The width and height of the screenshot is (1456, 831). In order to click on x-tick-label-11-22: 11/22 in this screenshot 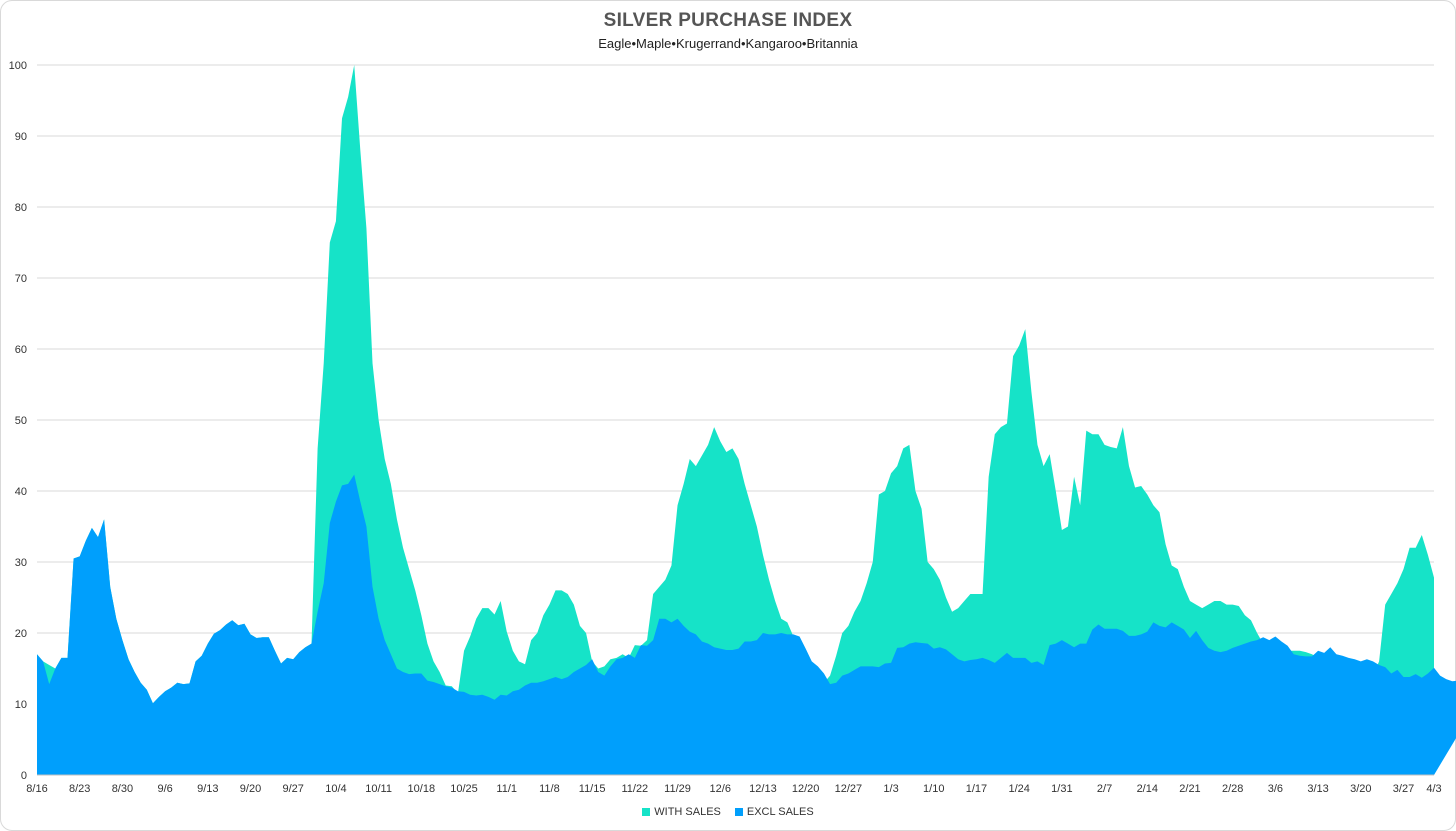, I will do `click(634, 789)`.